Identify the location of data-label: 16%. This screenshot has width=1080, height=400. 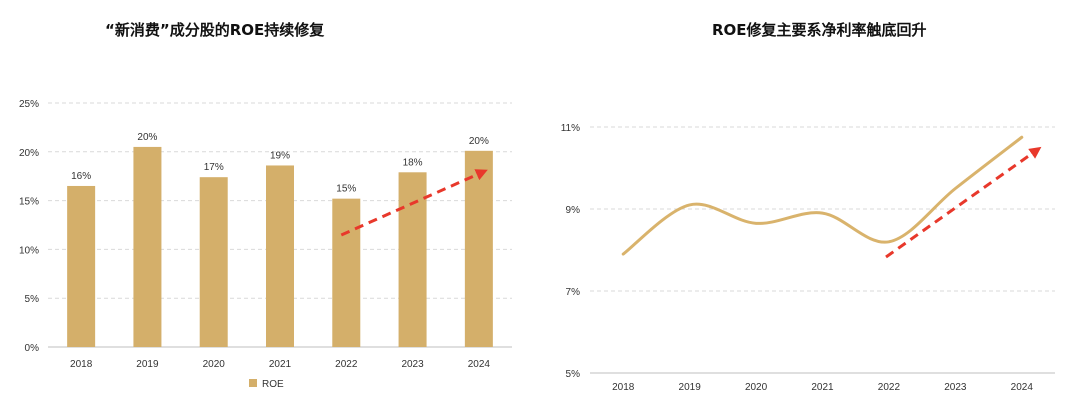
(81, 176).